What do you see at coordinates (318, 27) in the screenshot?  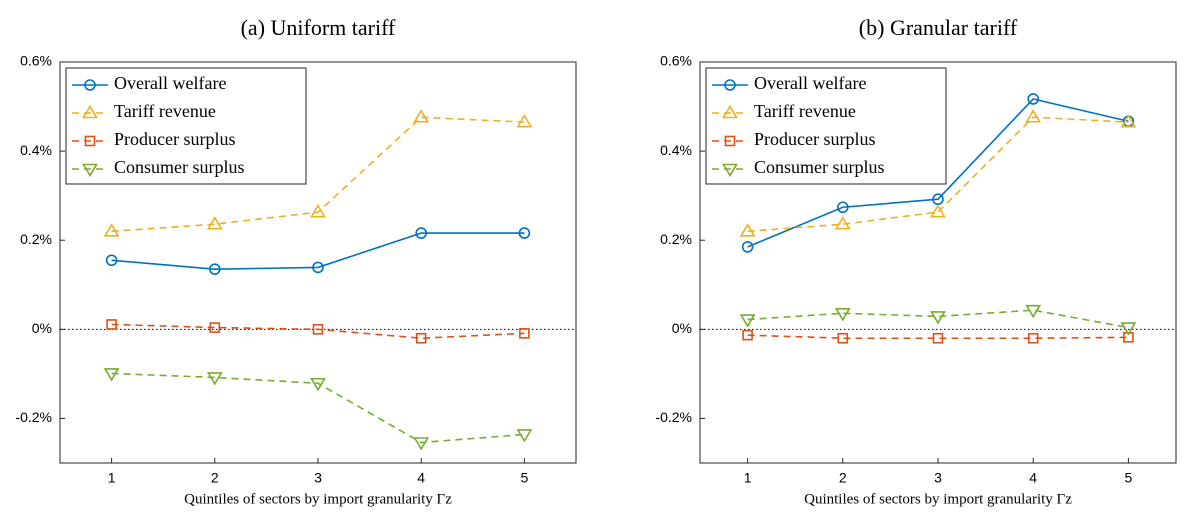 I see `chart-title: (a) Uniform tariff` at bounding box center [318, 27].